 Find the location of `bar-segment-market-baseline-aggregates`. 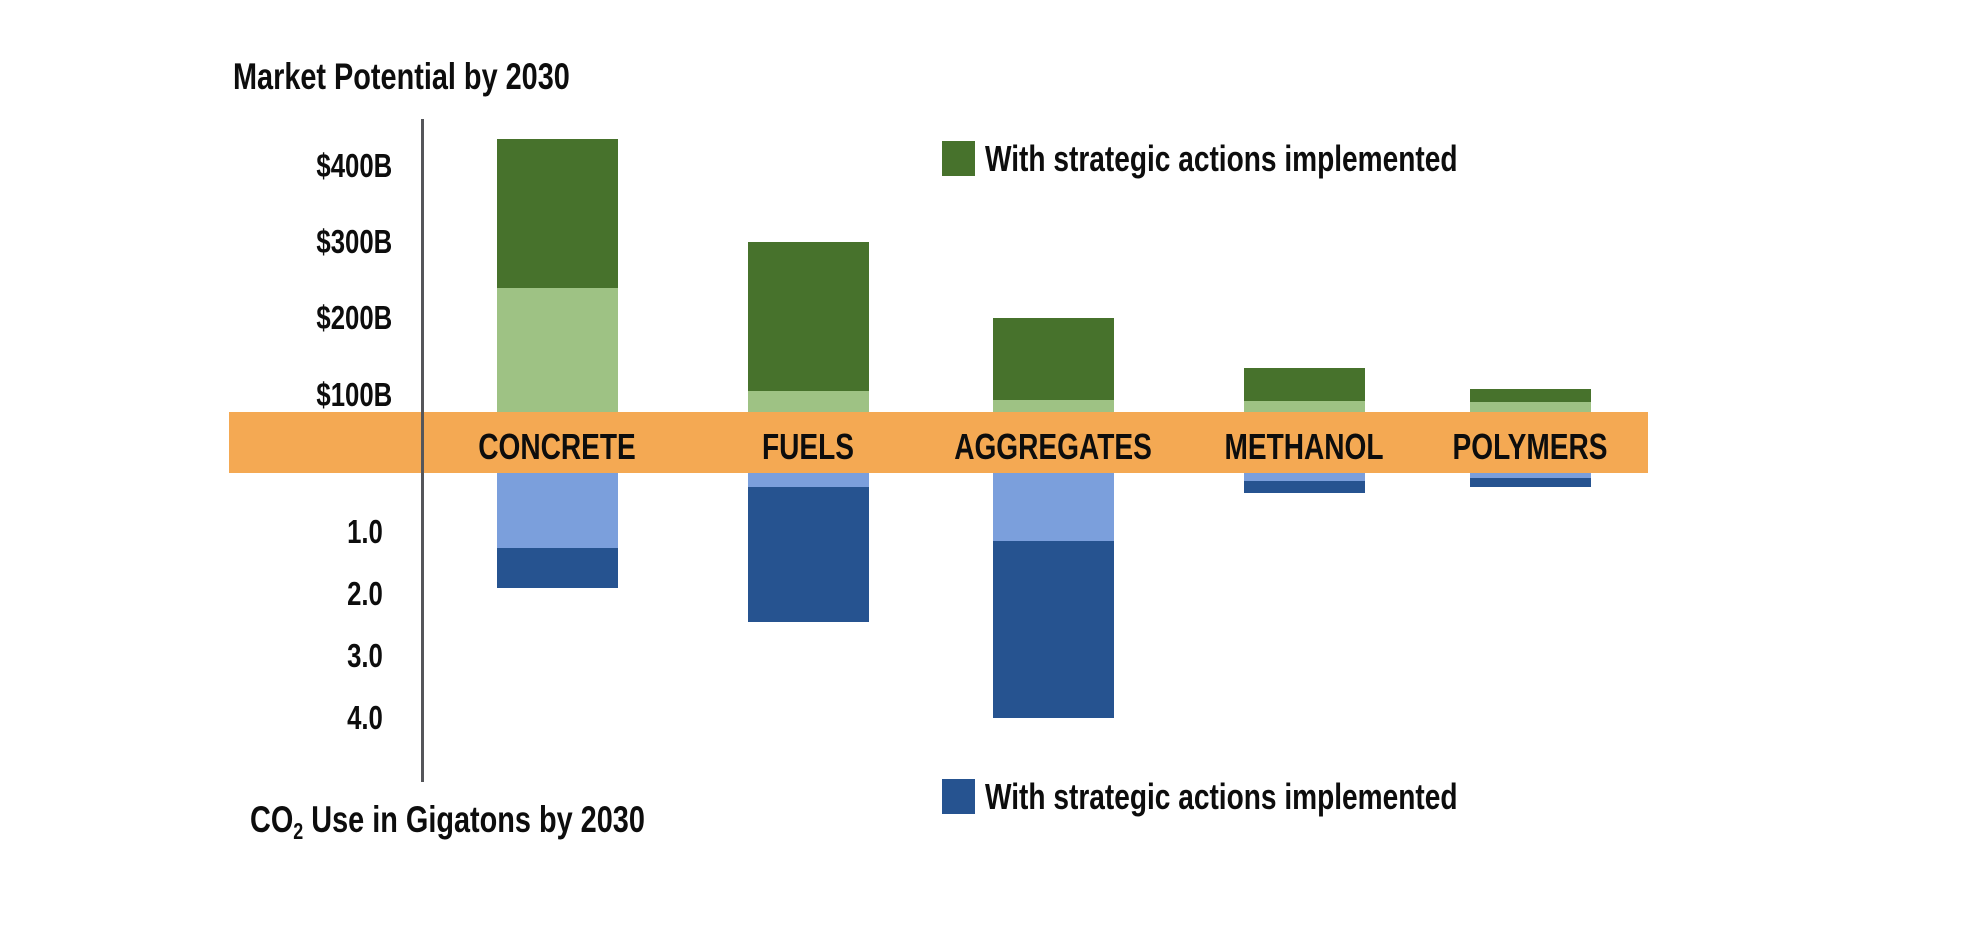

bar-segment-market-baseline-aggregates is located at coordinates (1053, 406).